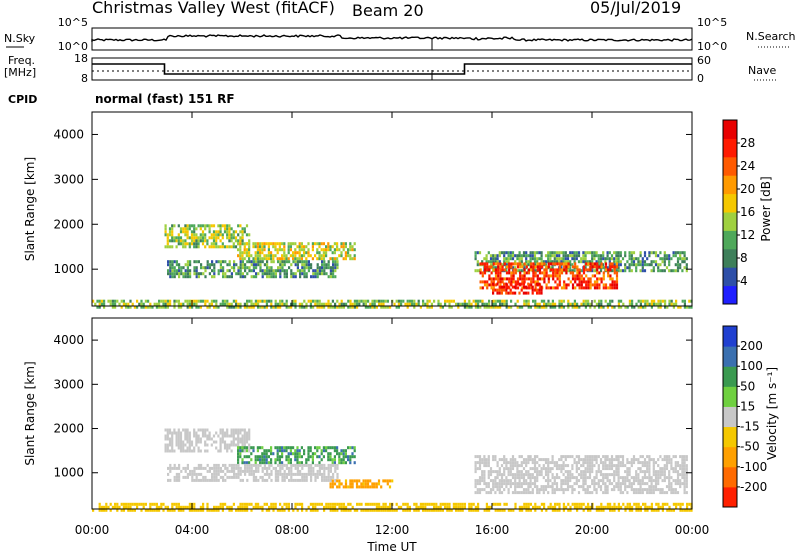 The image size is (800, 554). I want to click on nsearch-tick-bottom: 10^0, so click(712, 46).